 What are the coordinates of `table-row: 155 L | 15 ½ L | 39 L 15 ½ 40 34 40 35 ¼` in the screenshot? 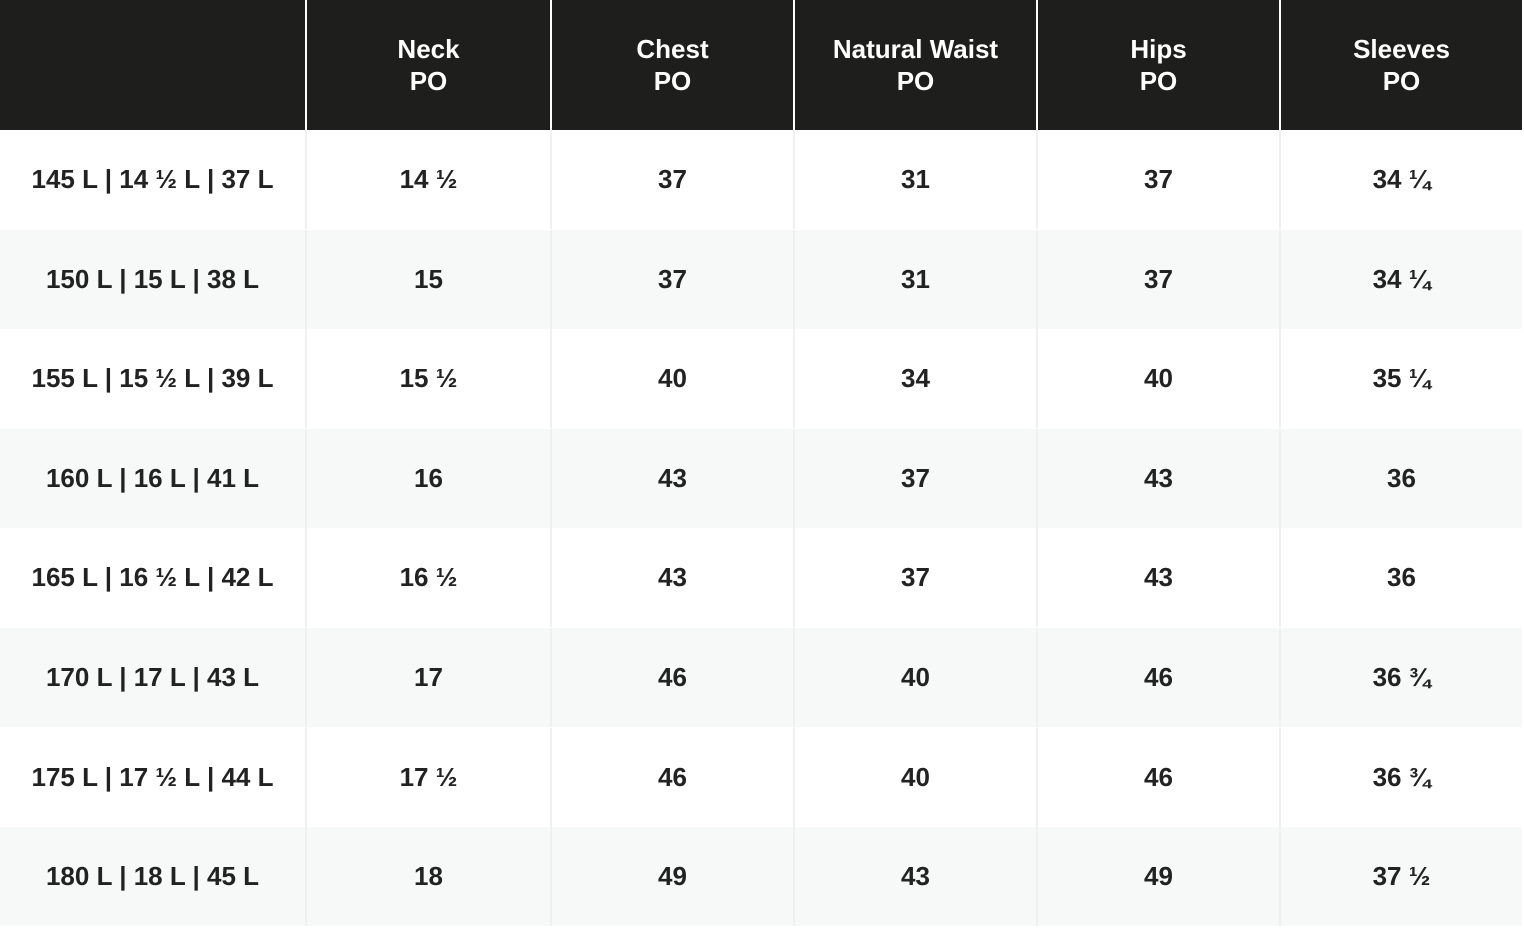 It's located at (761, 379).